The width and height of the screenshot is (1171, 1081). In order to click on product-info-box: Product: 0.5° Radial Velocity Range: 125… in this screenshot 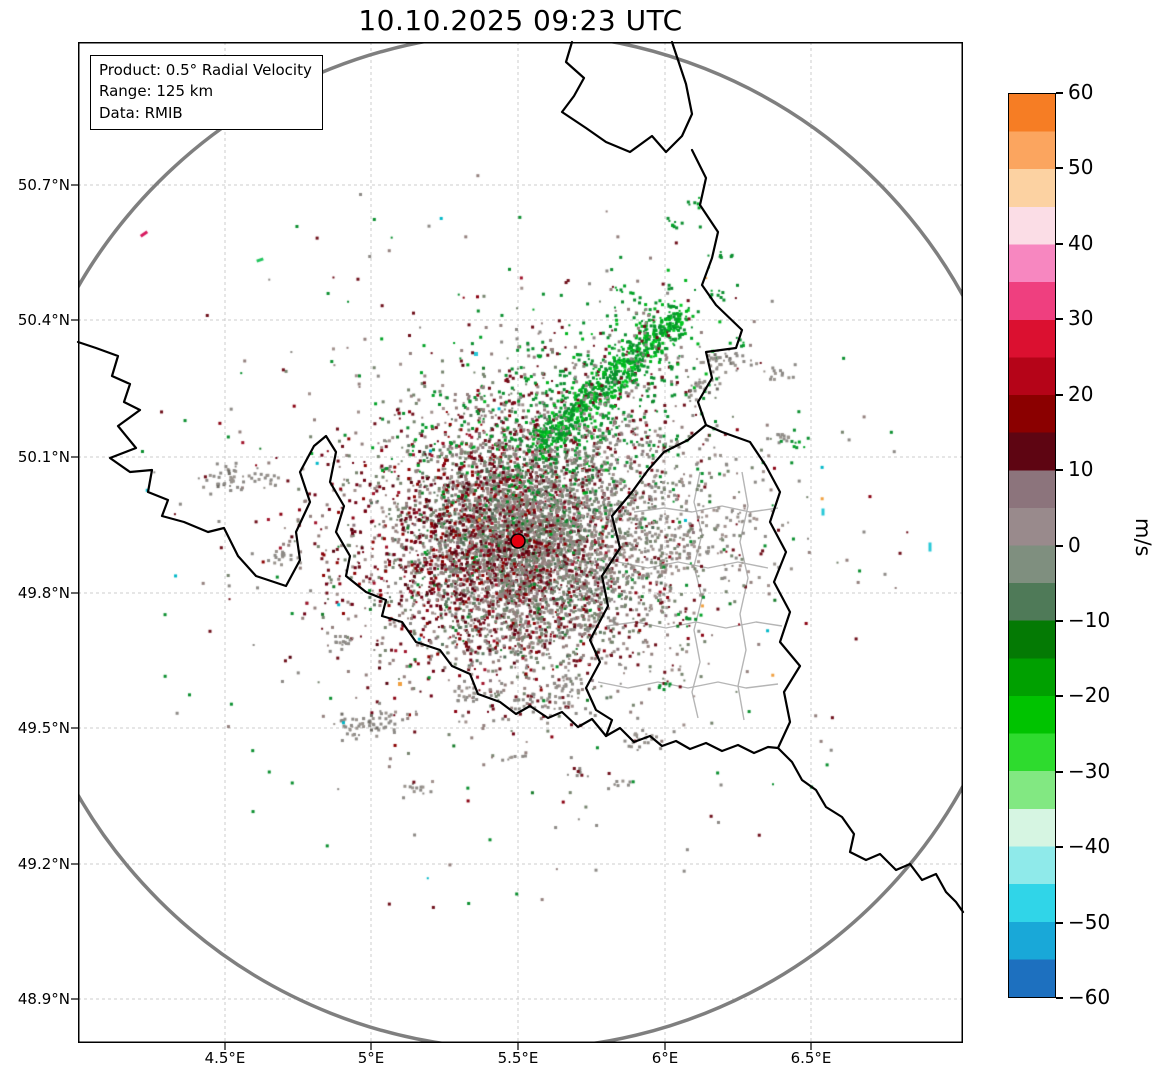, I will do `click(206, 92)`.